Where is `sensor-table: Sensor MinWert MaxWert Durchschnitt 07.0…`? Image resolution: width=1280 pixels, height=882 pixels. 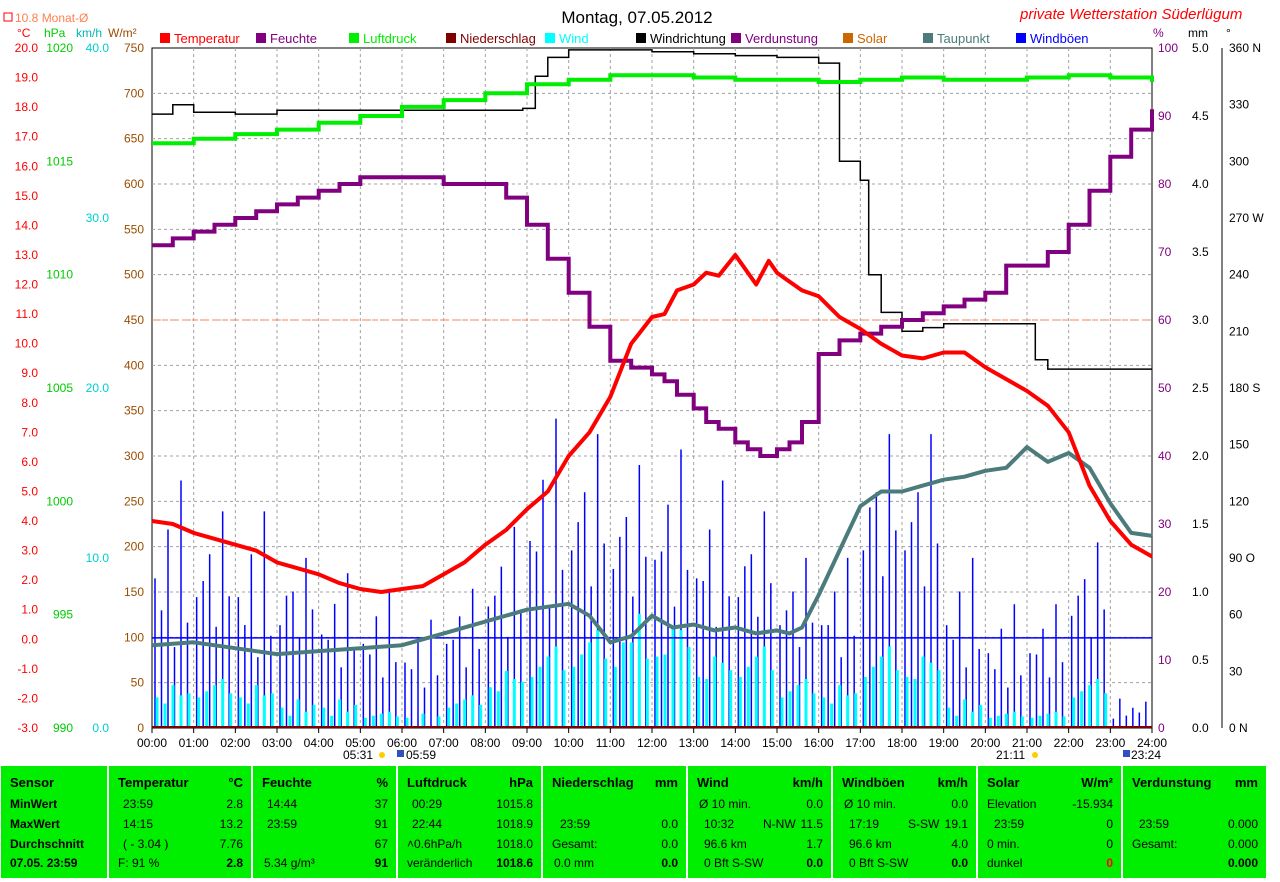
sensor-table: Sensor MinWert MaxWert Durchschnitt 07.0… is located at coordinates (640, 822).